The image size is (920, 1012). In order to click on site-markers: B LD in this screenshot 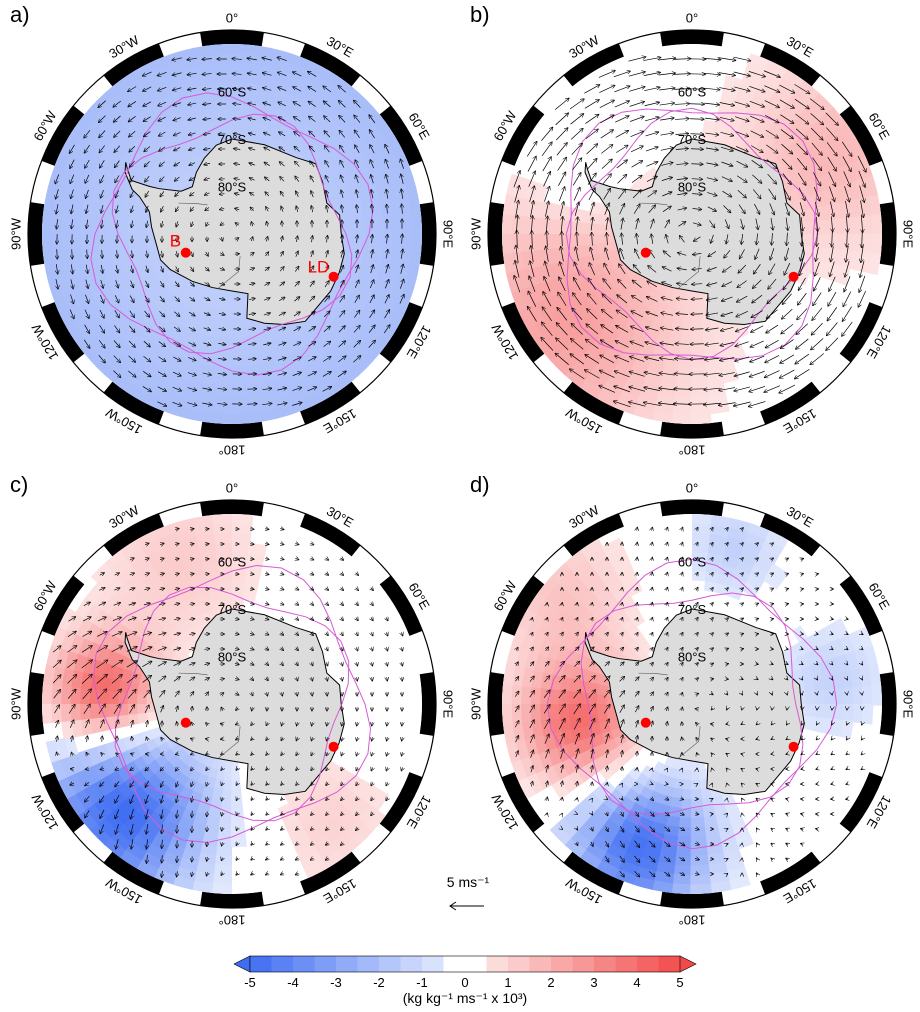, I will do `click(254, 257)`.